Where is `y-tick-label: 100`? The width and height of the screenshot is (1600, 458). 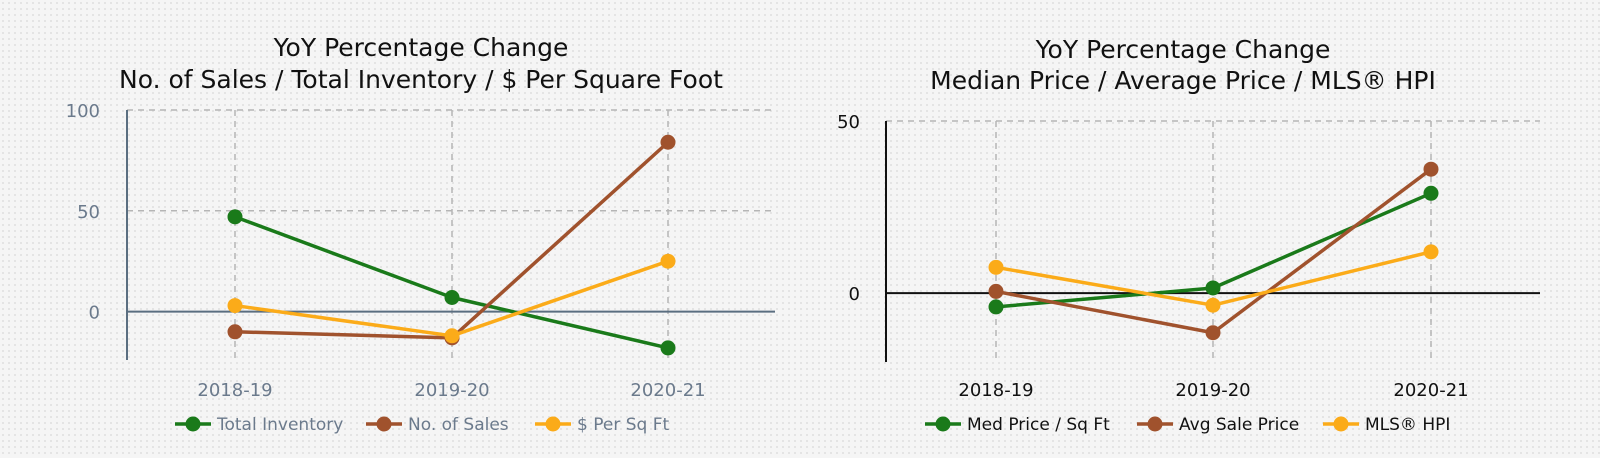 y-tick-label: 100 is located at coordinates (83, 111).